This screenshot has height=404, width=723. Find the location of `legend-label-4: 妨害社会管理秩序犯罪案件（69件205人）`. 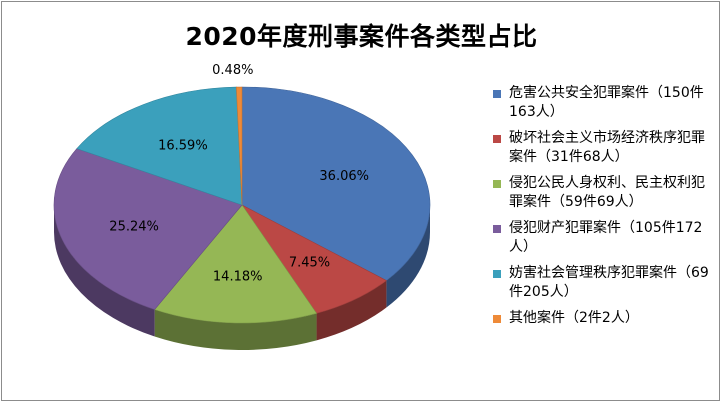

legend-label-4: 妨害社会管理秩序犯罪案件（69件205人） is located at coordinates (609, 282).